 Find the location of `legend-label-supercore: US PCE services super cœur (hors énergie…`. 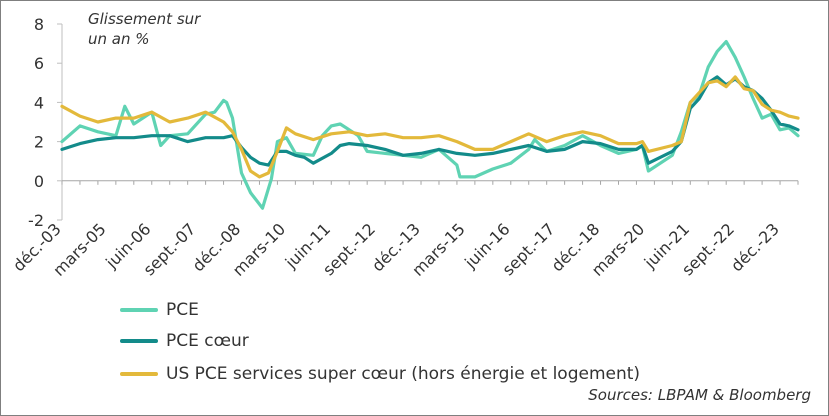

legend-label-supercore: US PCE services super cœur (hors énergie… is located at coordinates (403, 374).